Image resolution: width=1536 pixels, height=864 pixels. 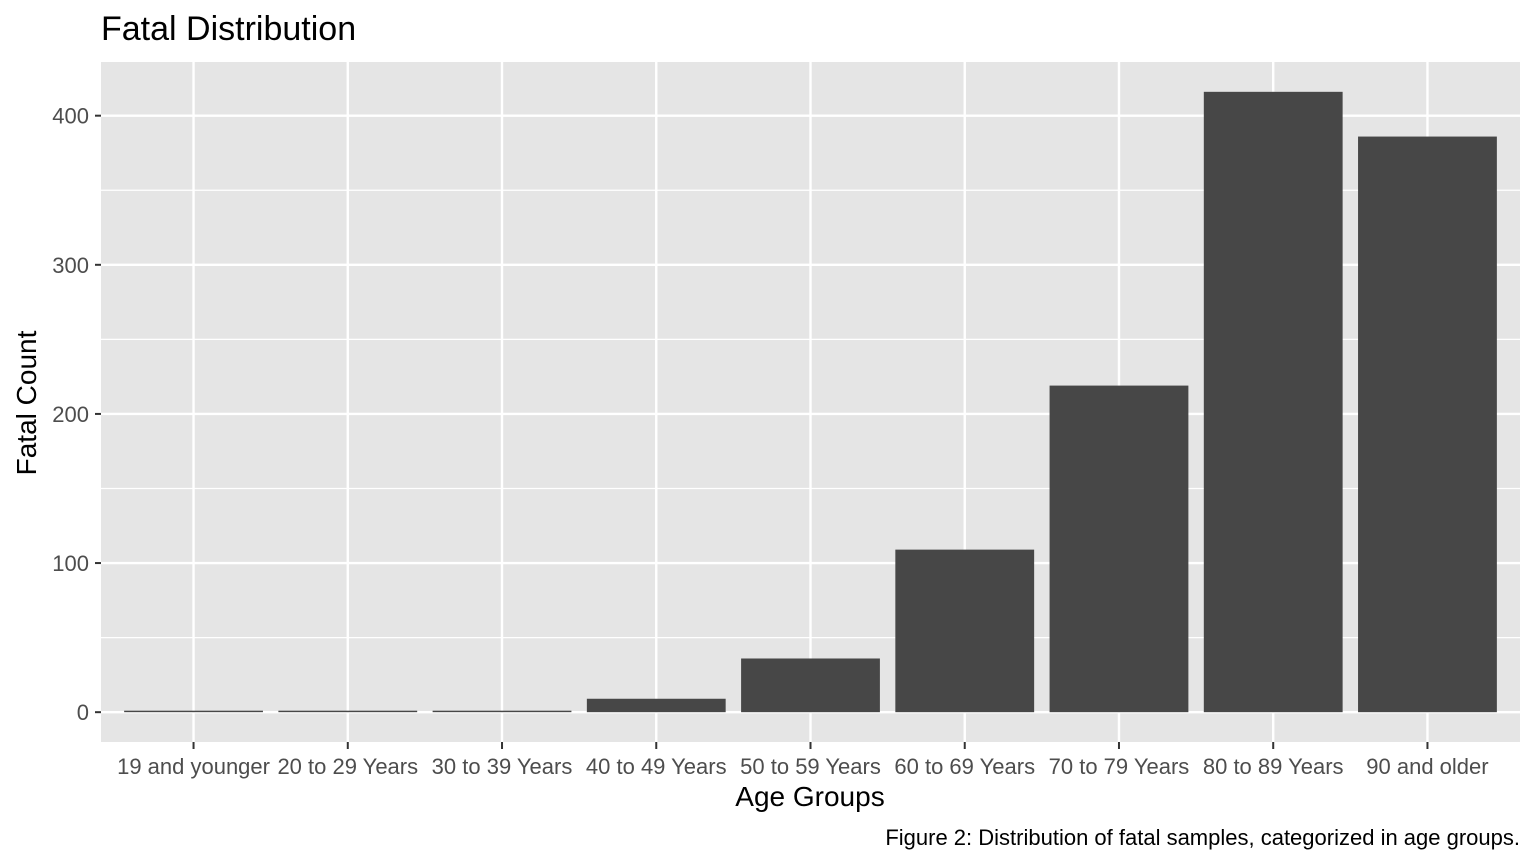 I want to click on x-tick-label: 30 to 39 Years, so click(x=502, y=766).